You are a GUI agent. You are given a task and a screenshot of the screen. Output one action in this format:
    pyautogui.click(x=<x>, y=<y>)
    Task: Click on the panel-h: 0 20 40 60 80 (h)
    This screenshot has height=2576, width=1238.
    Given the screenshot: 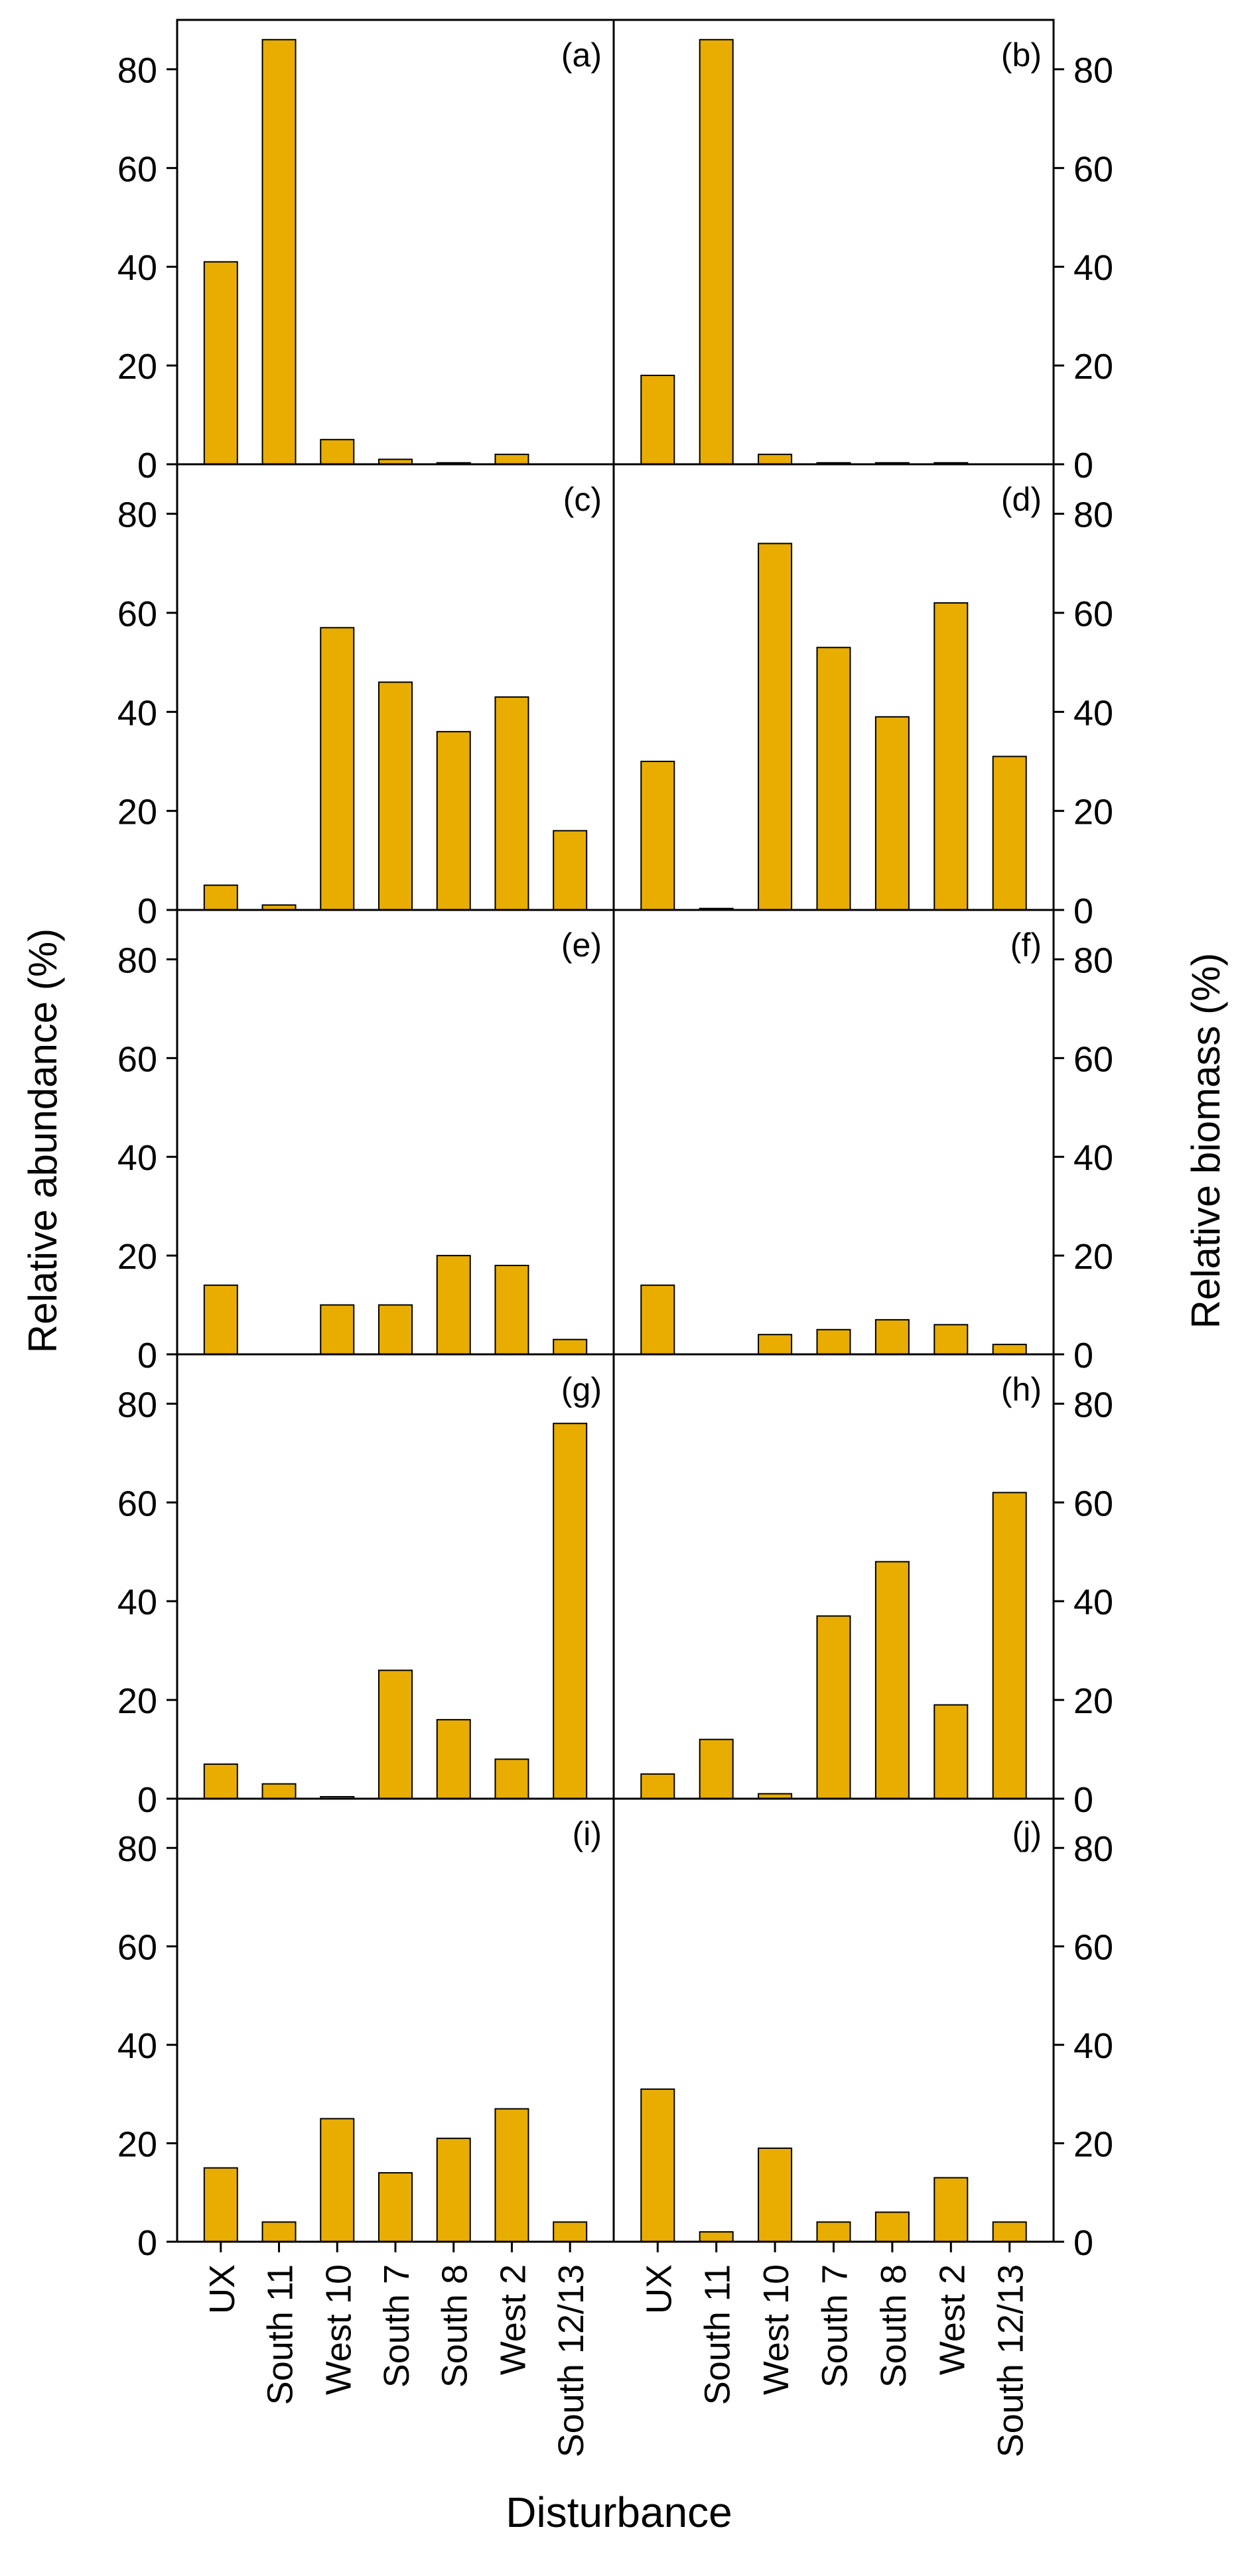 What is the action you would take?
    pyautogui.click(x=862, y=1587)
    